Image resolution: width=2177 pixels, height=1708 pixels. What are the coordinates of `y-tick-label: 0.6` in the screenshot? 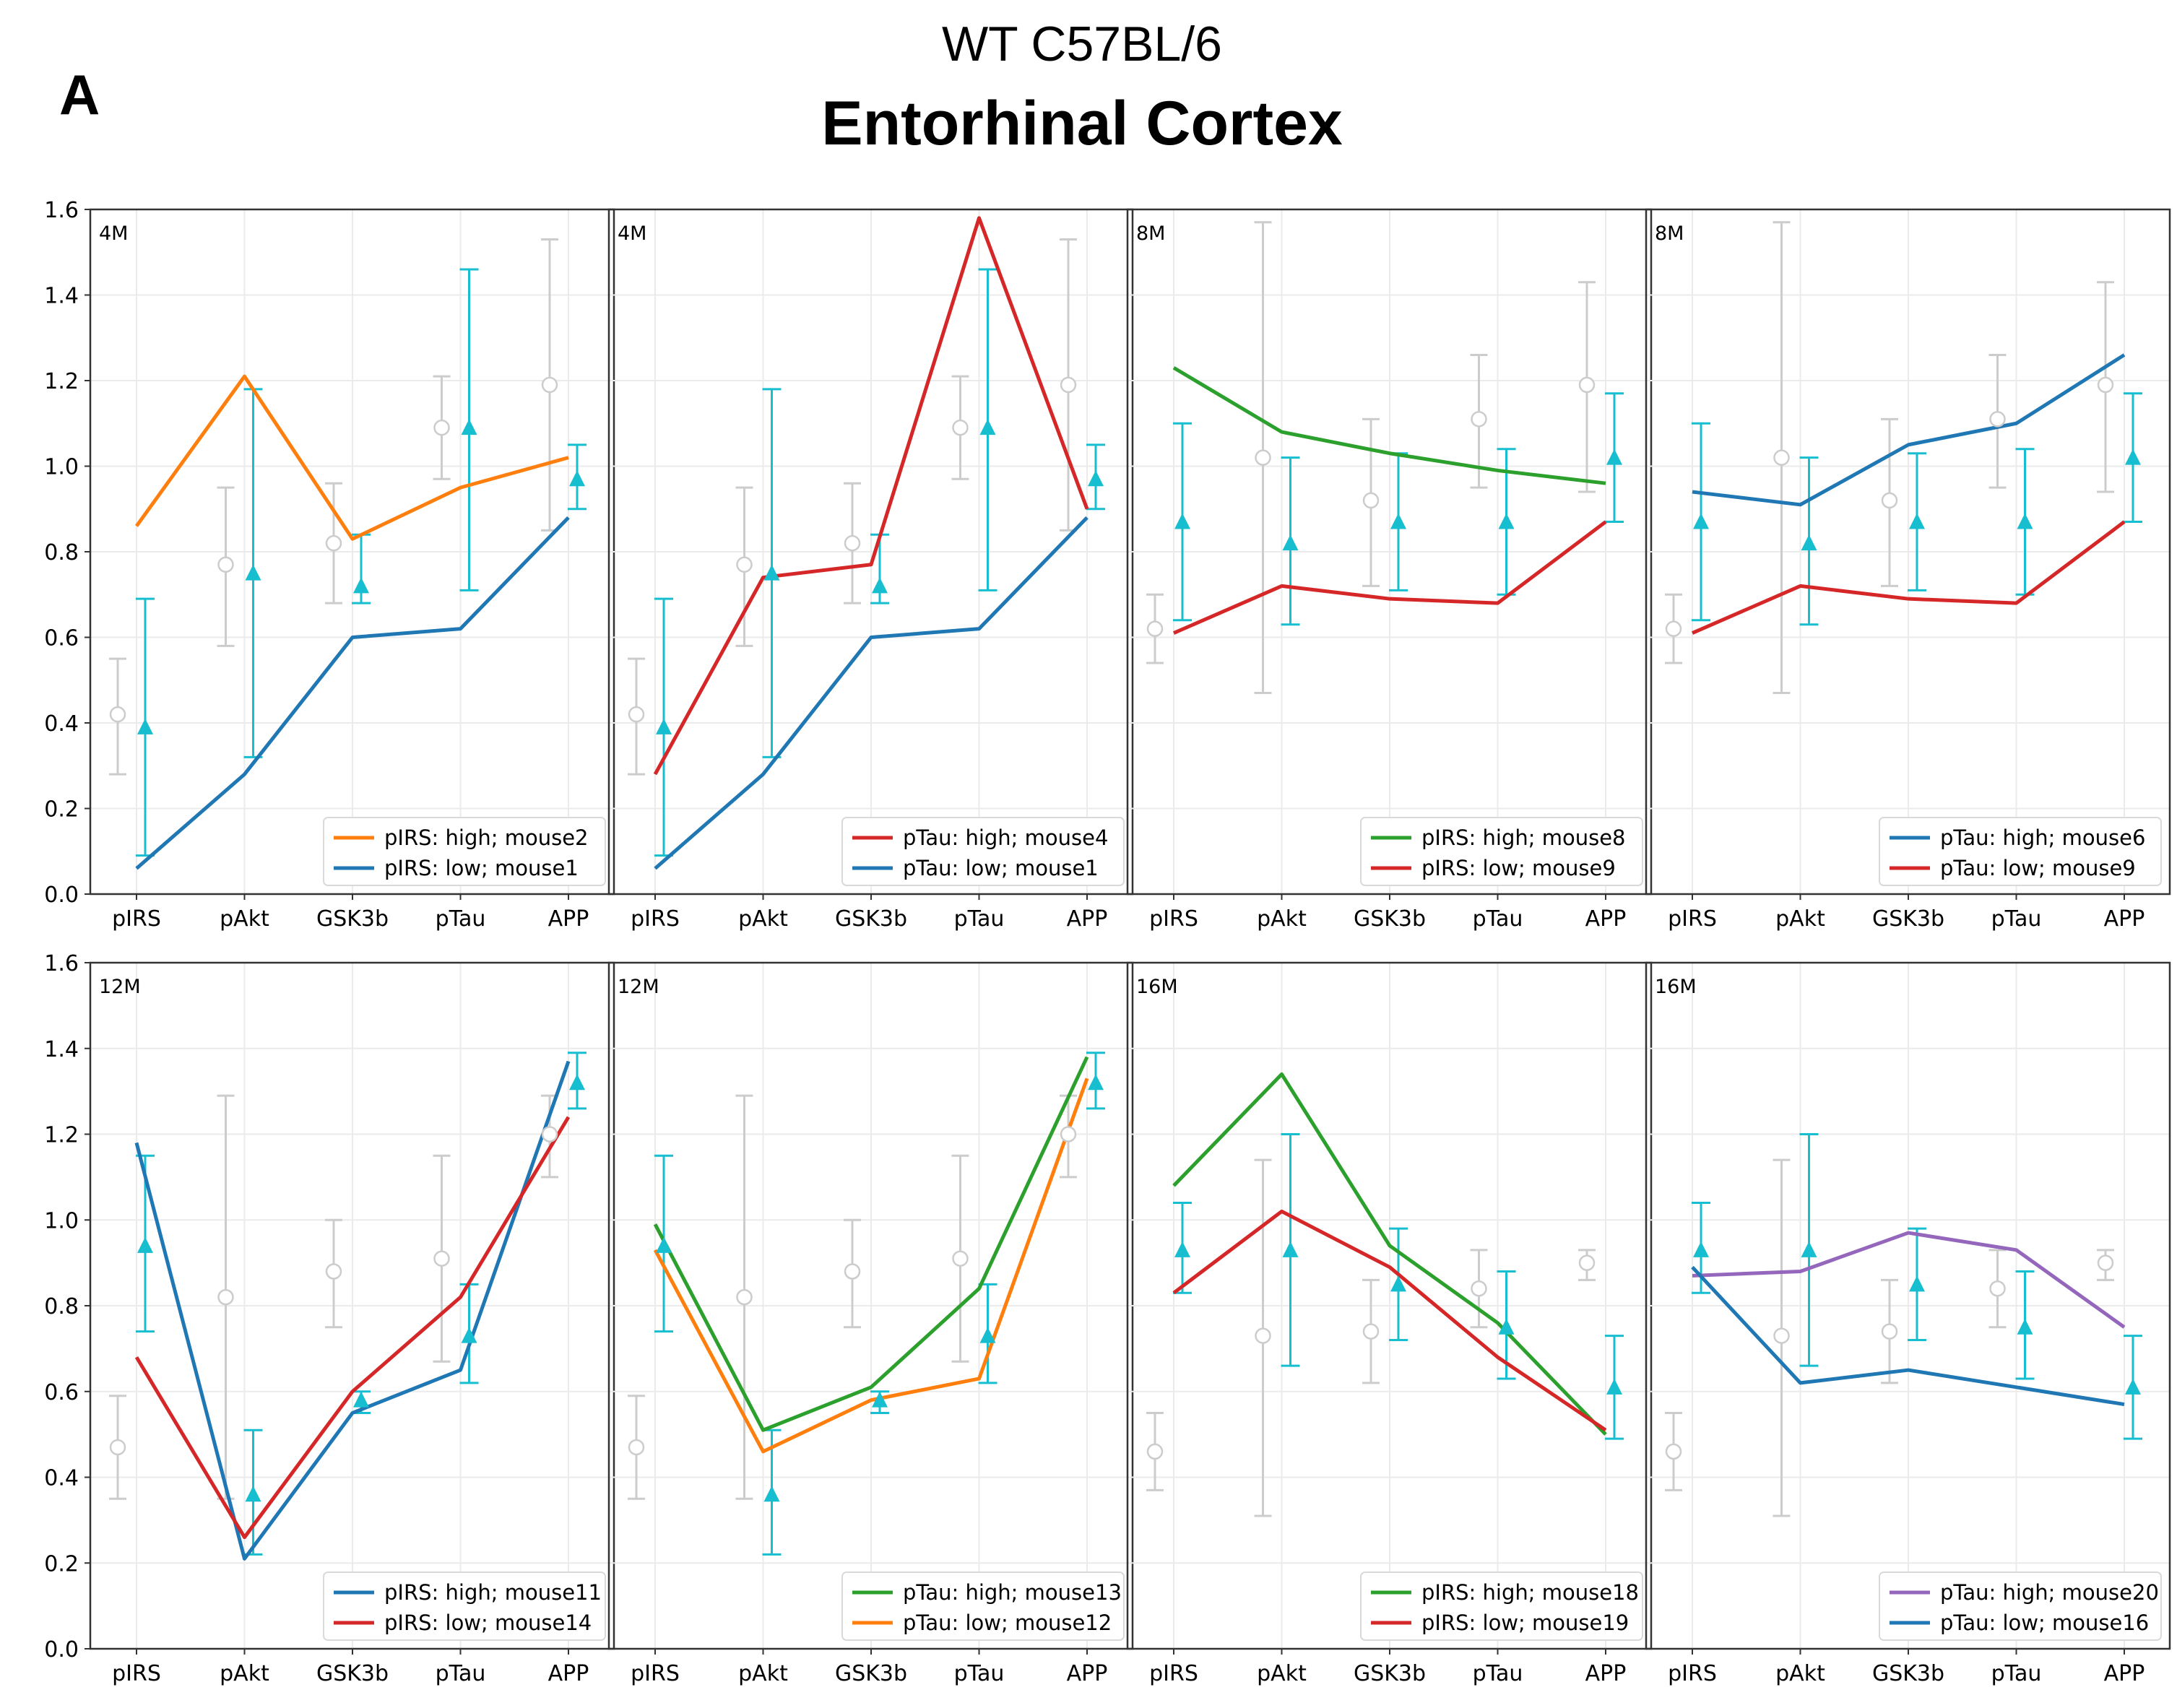 It's located at (61, 1392).